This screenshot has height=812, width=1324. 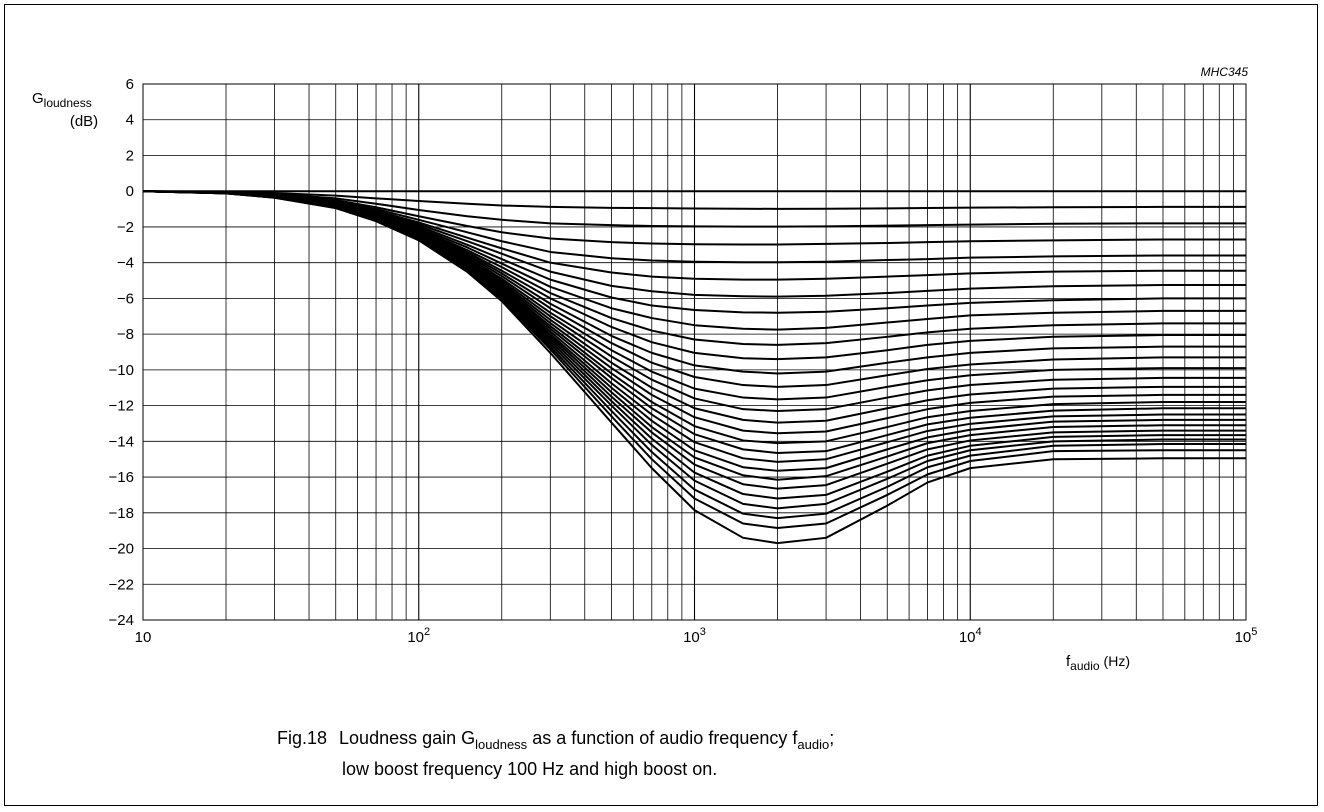 I want to click on x-tick-labels: 10 10² 10³ 10⁴ 10⁵, so click(x=696, y=636).